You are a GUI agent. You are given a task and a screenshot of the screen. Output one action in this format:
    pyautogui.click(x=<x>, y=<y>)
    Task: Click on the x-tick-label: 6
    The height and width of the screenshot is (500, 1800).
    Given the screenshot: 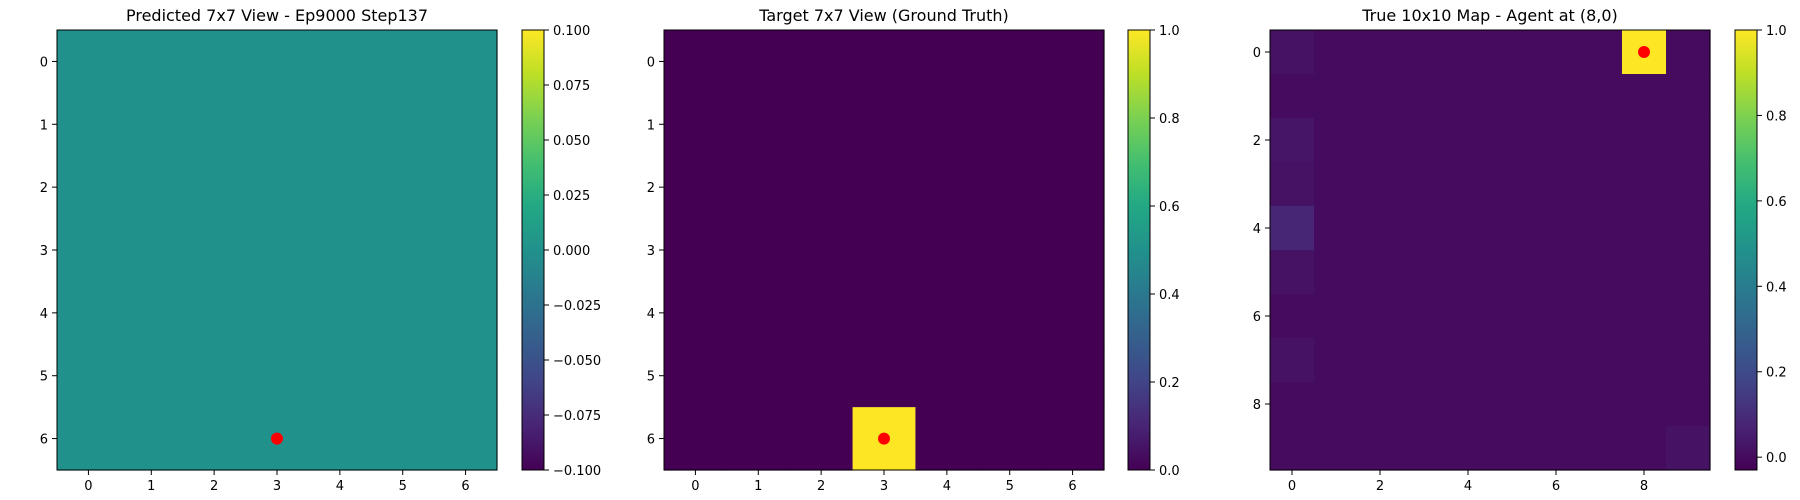 What is the action you would take?
    pyautogui.click(x=465, y=486)
    